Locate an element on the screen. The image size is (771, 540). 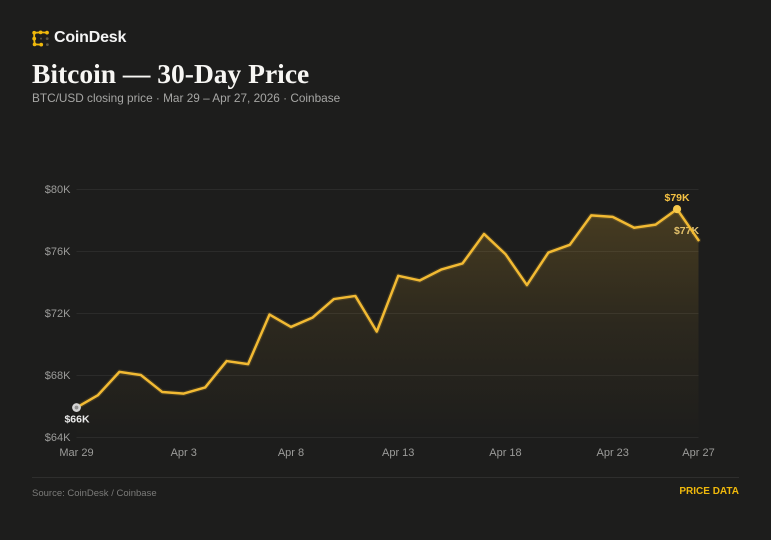
price-data-badge: PRICE DATA is located at coordinates (709, 491).